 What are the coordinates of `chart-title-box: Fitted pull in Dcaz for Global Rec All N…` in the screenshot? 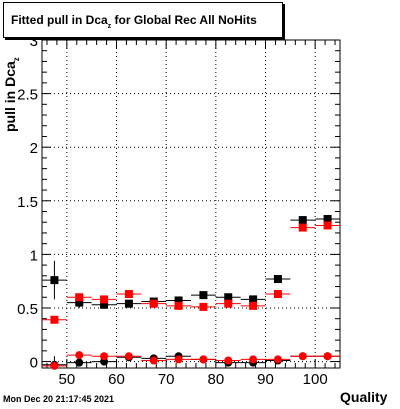 It's located at (143, 20).